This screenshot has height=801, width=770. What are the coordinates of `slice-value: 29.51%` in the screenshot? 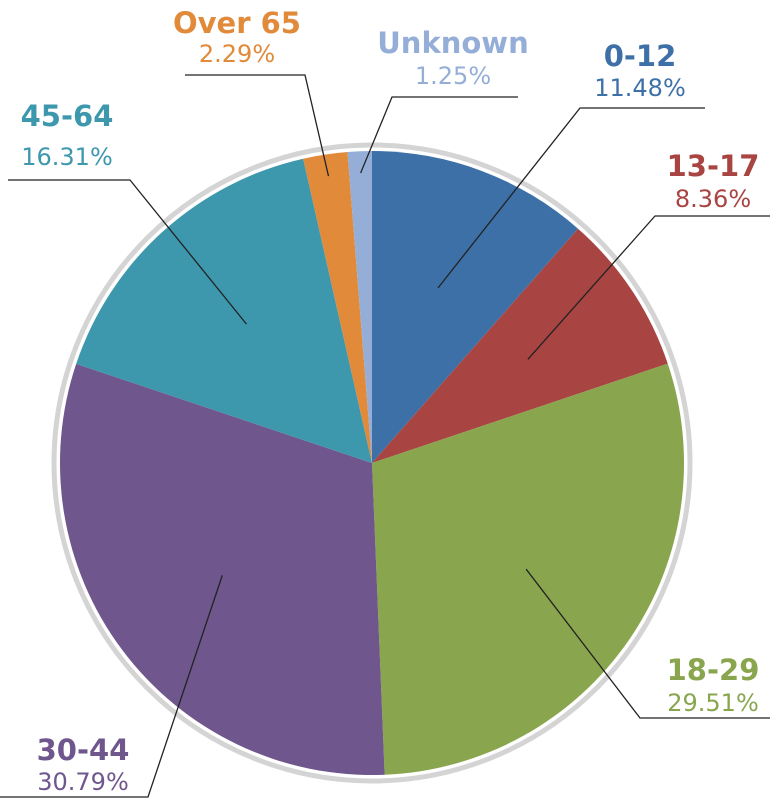 It's located at (713, 703).